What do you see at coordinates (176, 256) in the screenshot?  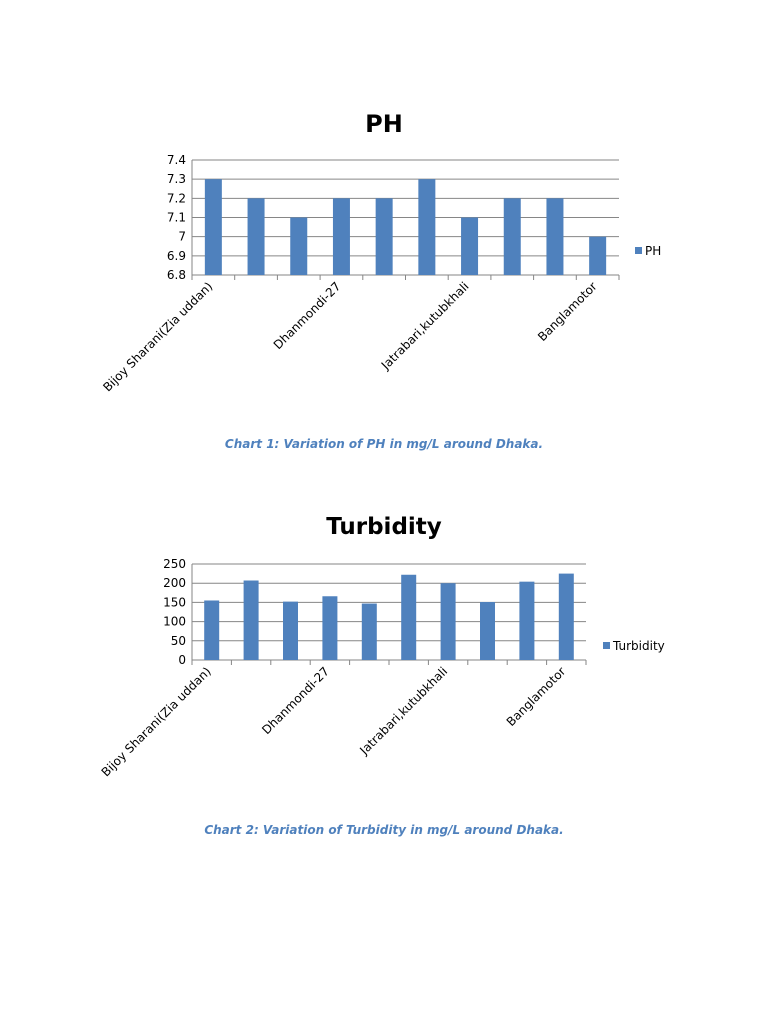 I see `y-tick-label: 6.9` at bounding box center [176, 256].